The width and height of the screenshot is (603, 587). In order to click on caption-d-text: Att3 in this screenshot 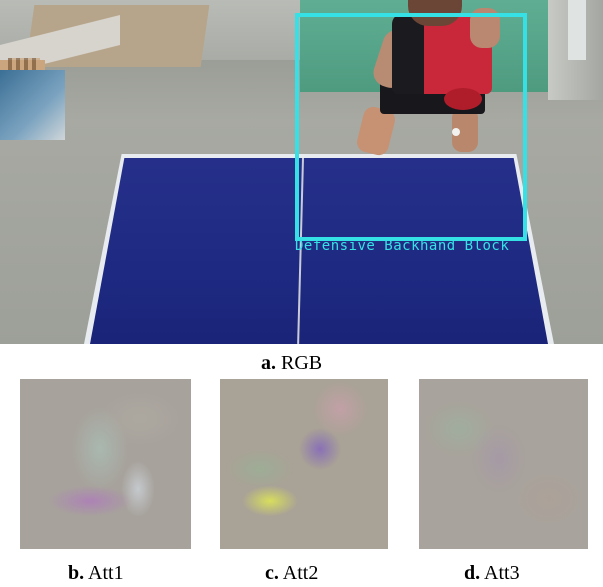, I will do `click(502, 573)`.